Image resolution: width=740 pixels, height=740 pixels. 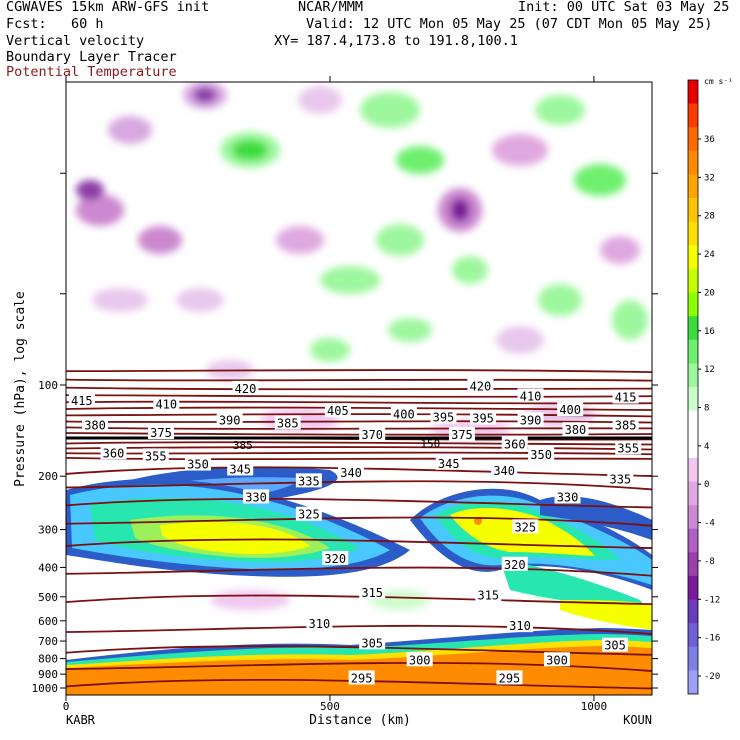 What do you see at coordinates (396, 41) in the screenshot?
I see `header-xy: XY= 187.4,173.8 to 191.8,100.1` at bounding box center [396, 41].